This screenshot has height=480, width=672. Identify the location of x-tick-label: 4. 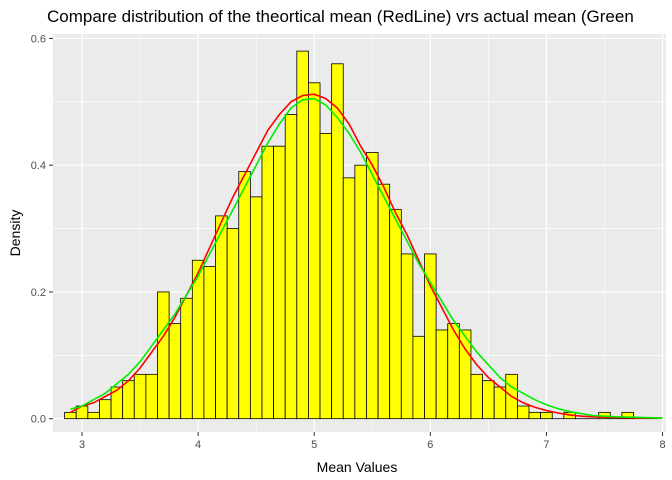
(198, 445).